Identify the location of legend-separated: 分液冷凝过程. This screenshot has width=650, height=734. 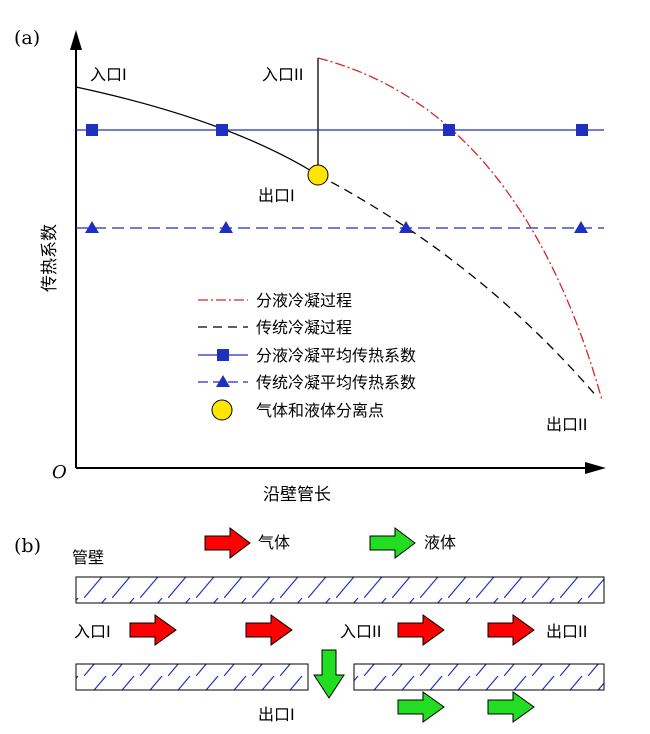
(304, 300).